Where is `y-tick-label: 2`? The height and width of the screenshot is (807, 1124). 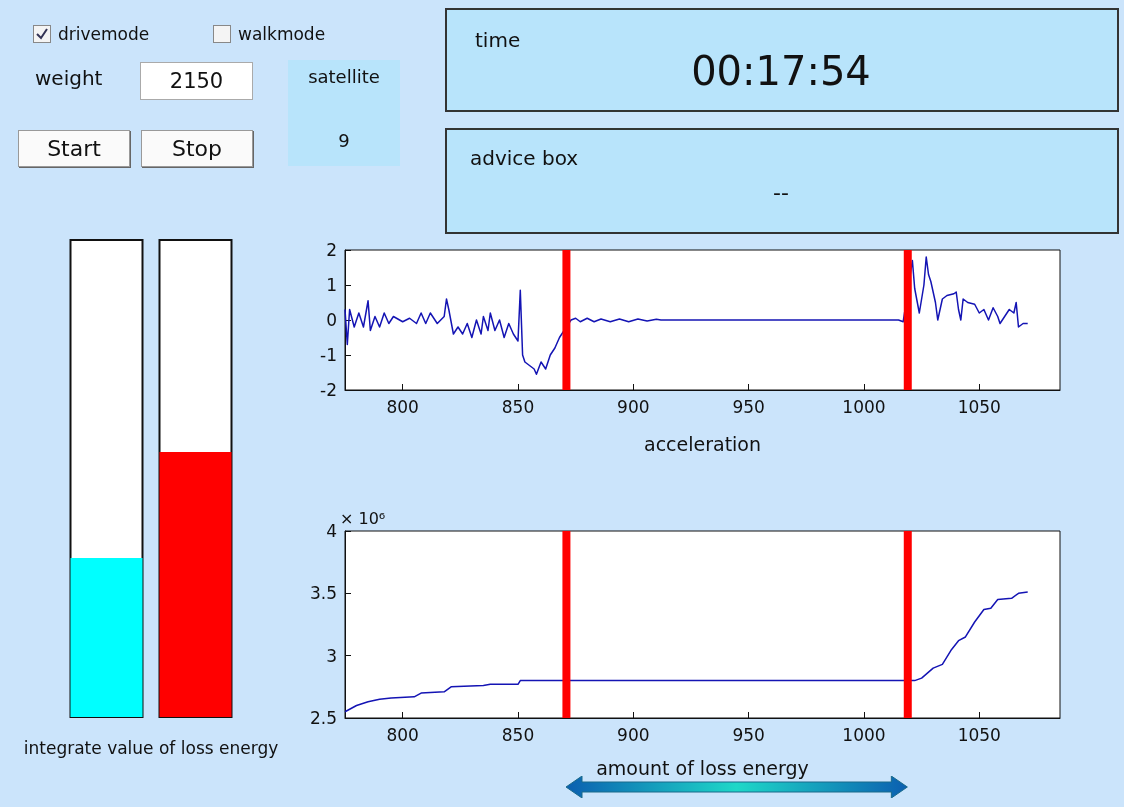 y-tick-label: 2 is located at coordinates (331, 250).